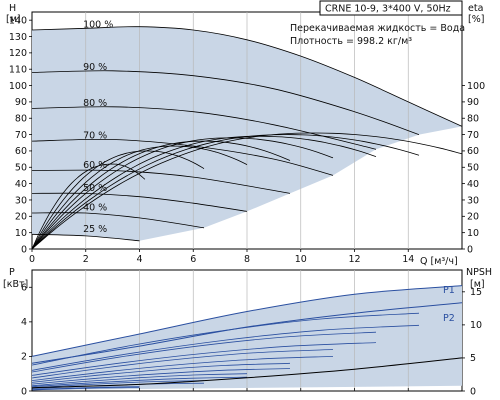 The width and height of the screenshot is (500, 400). I want to click on y-tick-label: 140, so click(18, 20).